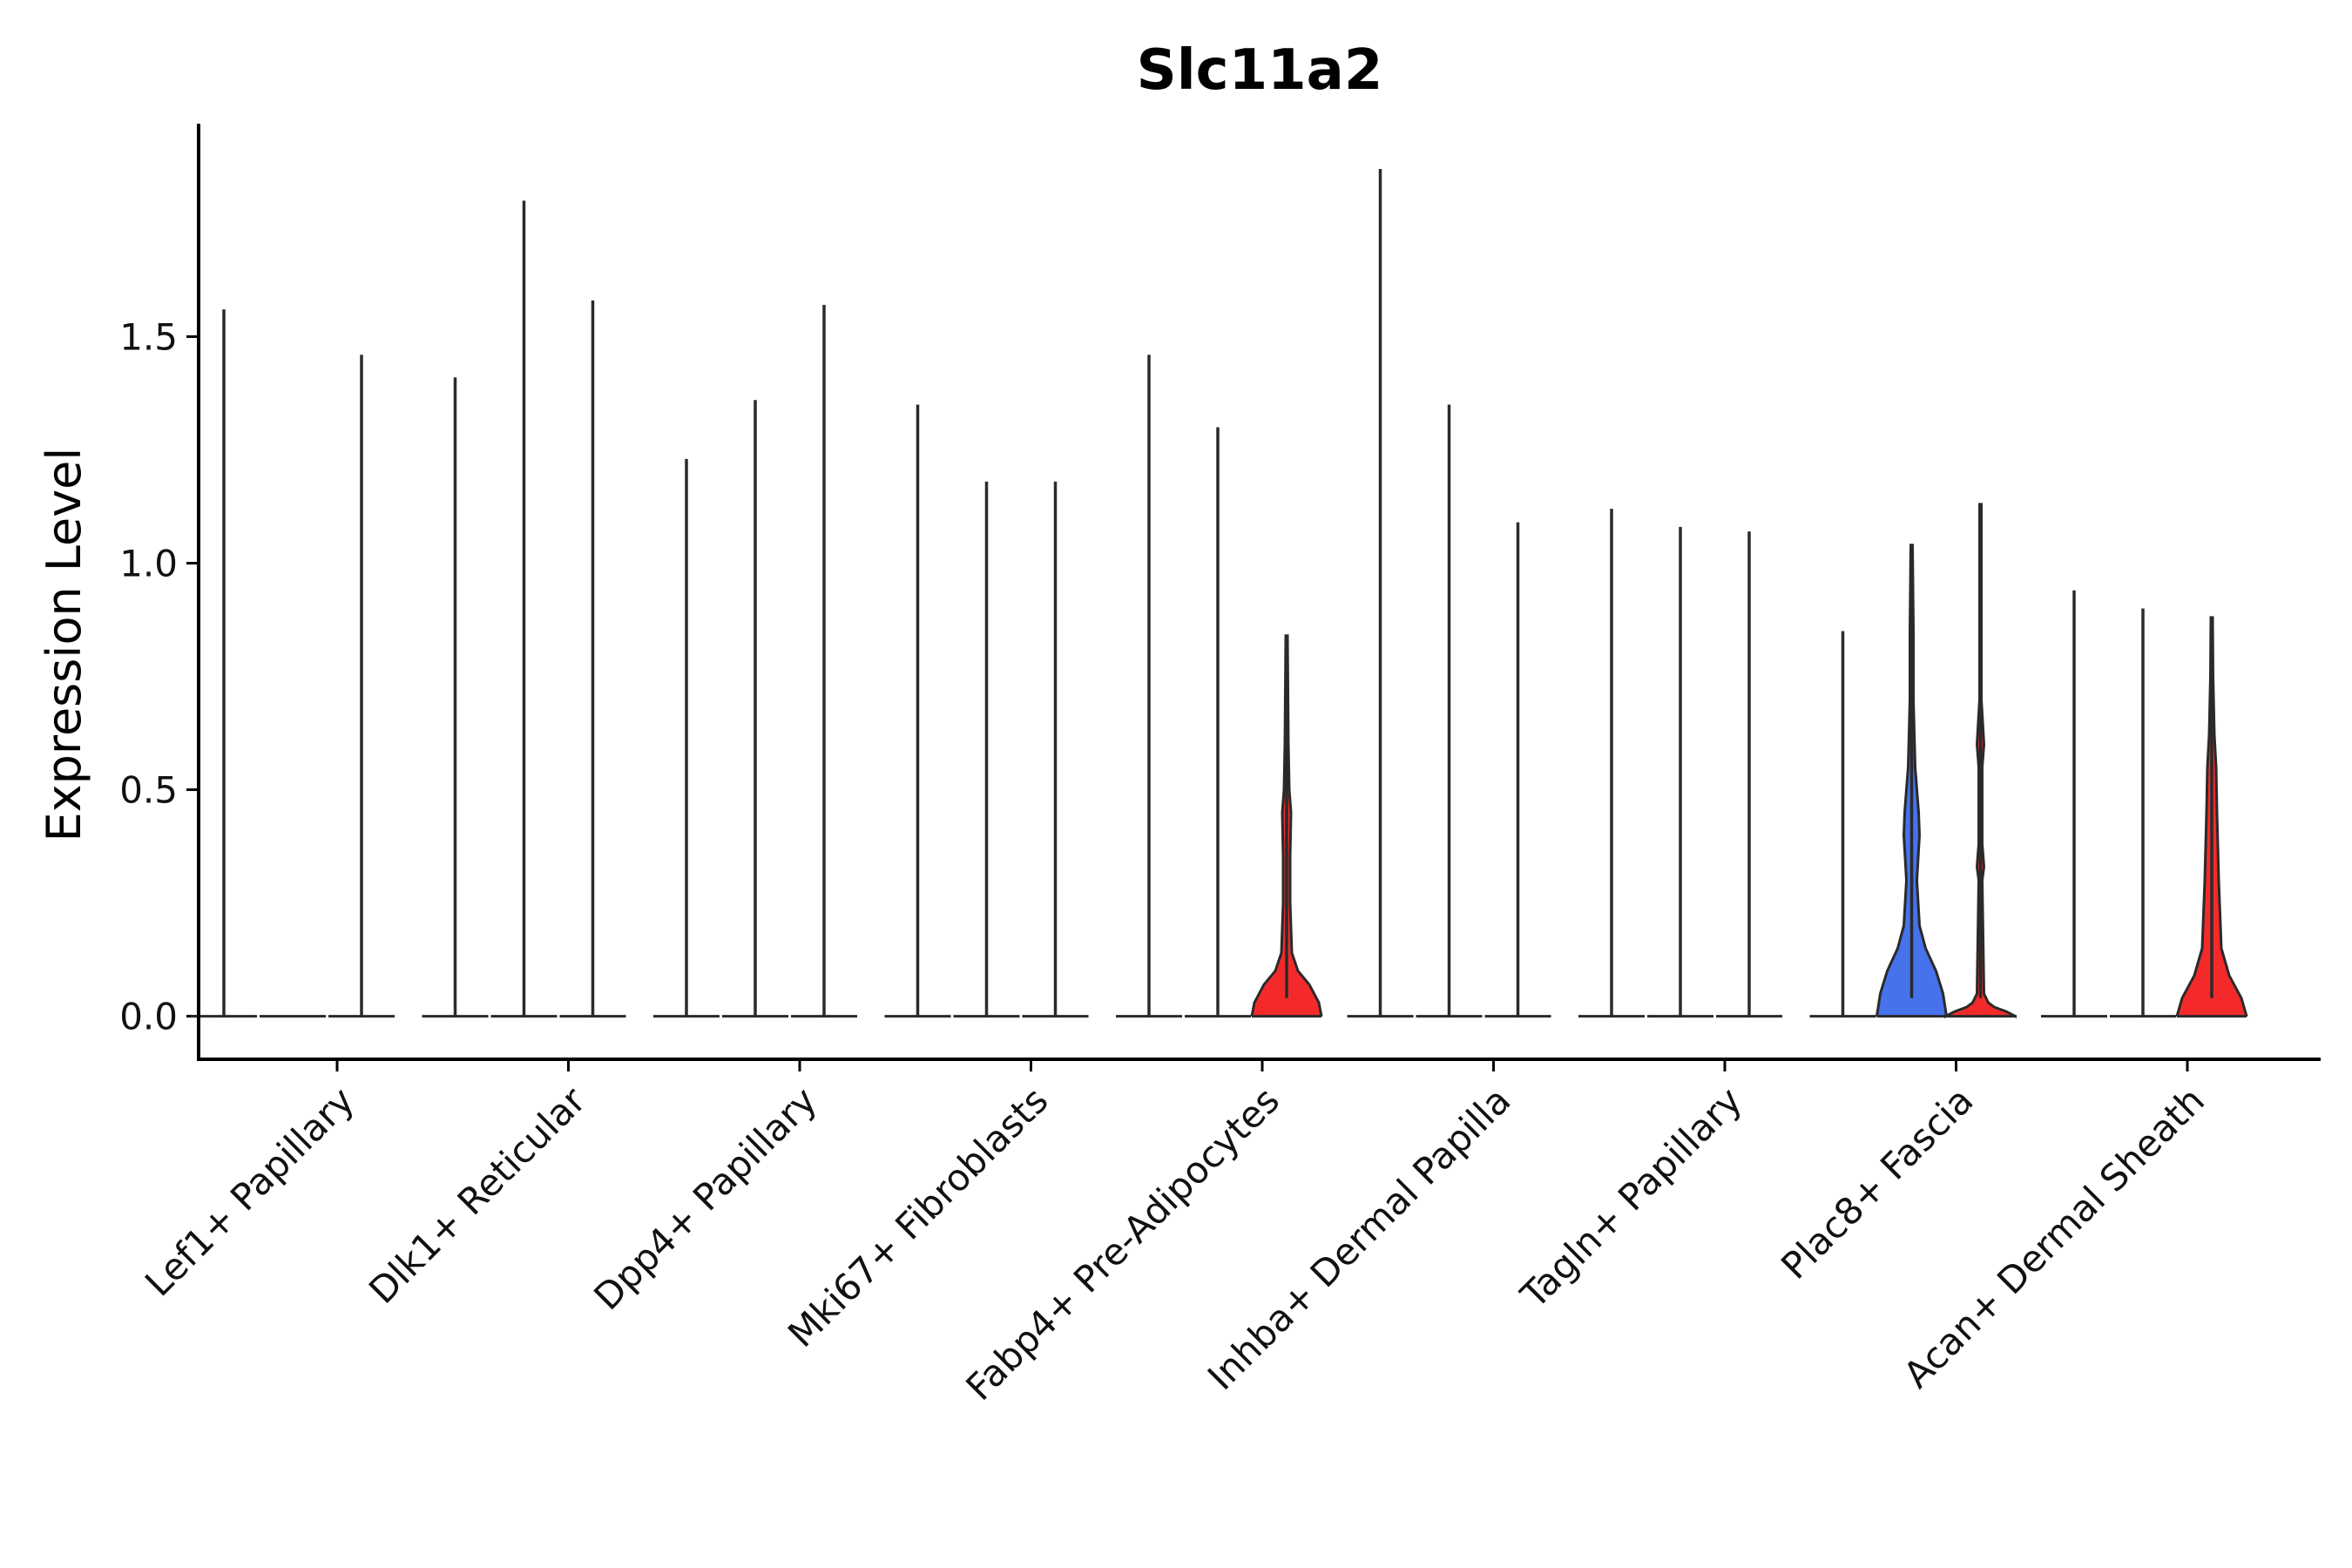 Image resolution: width=2352 pixels, height=1568 pixels. Describe the element at coordinates (250, 1191) in the screenshot. I see `x-tick-label: Lef1+ Papillary` at that location.